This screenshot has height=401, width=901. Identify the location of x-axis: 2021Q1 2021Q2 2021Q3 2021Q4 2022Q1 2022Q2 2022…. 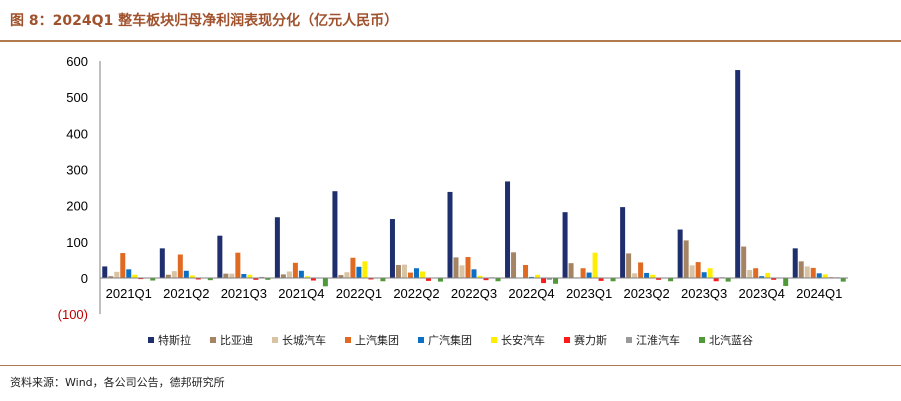
(474, 289).